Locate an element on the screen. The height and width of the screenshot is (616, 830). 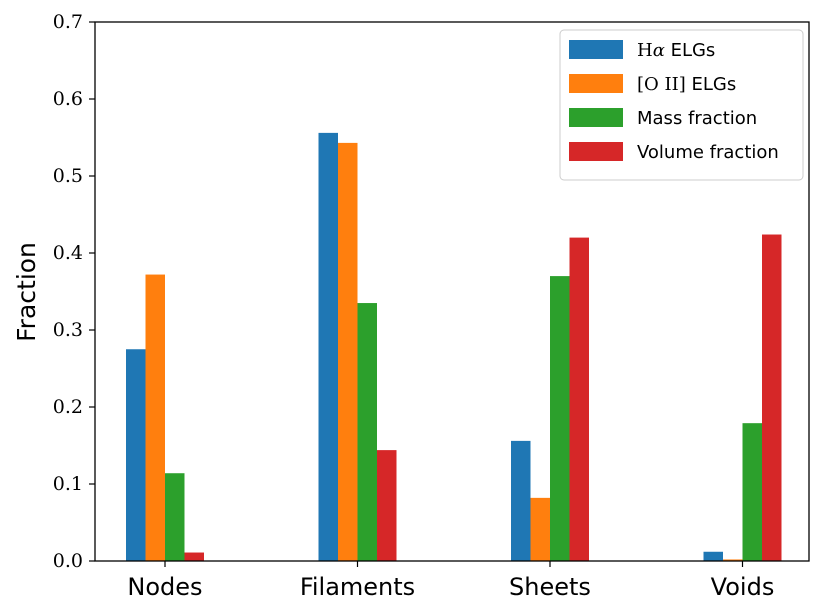
y-tick-label: 0.4 is located at coordinates (68, 253).